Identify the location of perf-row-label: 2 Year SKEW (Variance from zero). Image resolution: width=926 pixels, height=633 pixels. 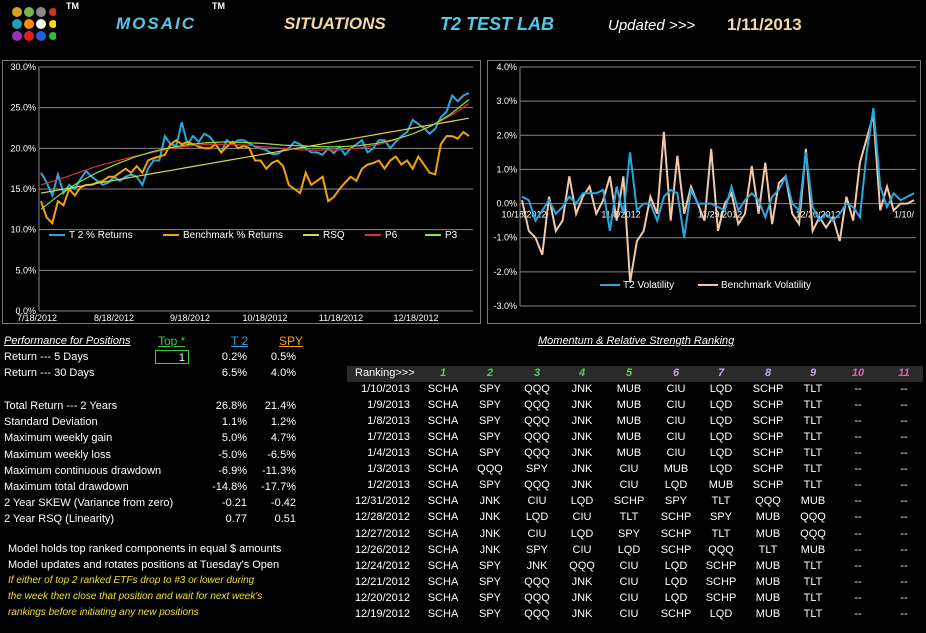
(89, 503).